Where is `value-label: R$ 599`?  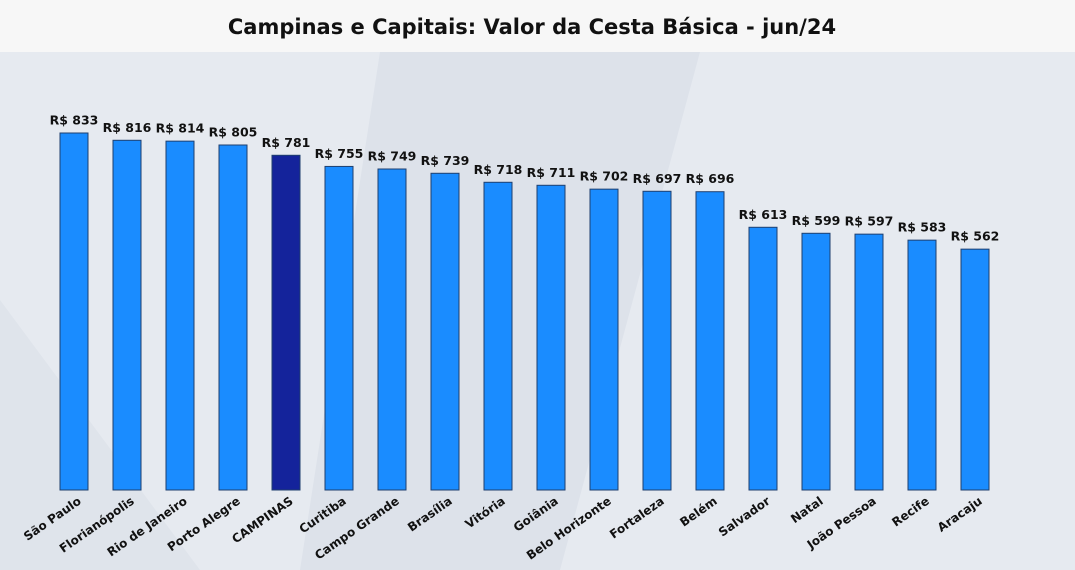 value-label: R$ 599 is located at coordinates (816, 220).